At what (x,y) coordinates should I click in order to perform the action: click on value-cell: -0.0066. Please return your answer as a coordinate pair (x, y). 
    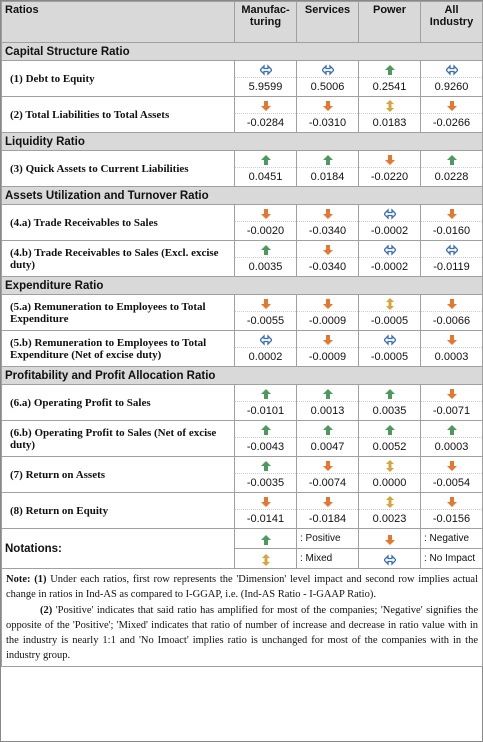
    Looking at the image, I should click on (451, 321).